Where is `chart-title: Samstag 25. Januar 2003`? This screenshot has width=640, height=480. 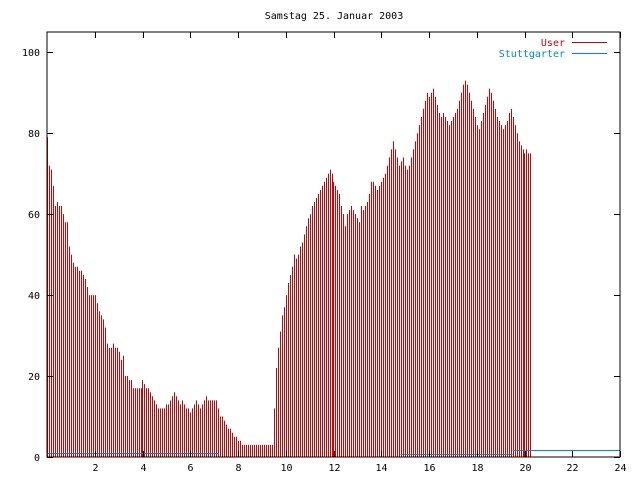 chart-title: Samstag 25. Januar 2003 is located at coordinates (334, 16).